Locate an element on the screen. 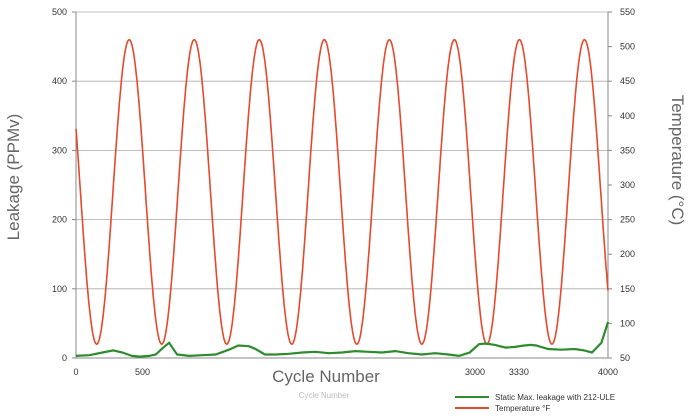  x-axis-title: Cycle Number is located at coordinates (326, 376).